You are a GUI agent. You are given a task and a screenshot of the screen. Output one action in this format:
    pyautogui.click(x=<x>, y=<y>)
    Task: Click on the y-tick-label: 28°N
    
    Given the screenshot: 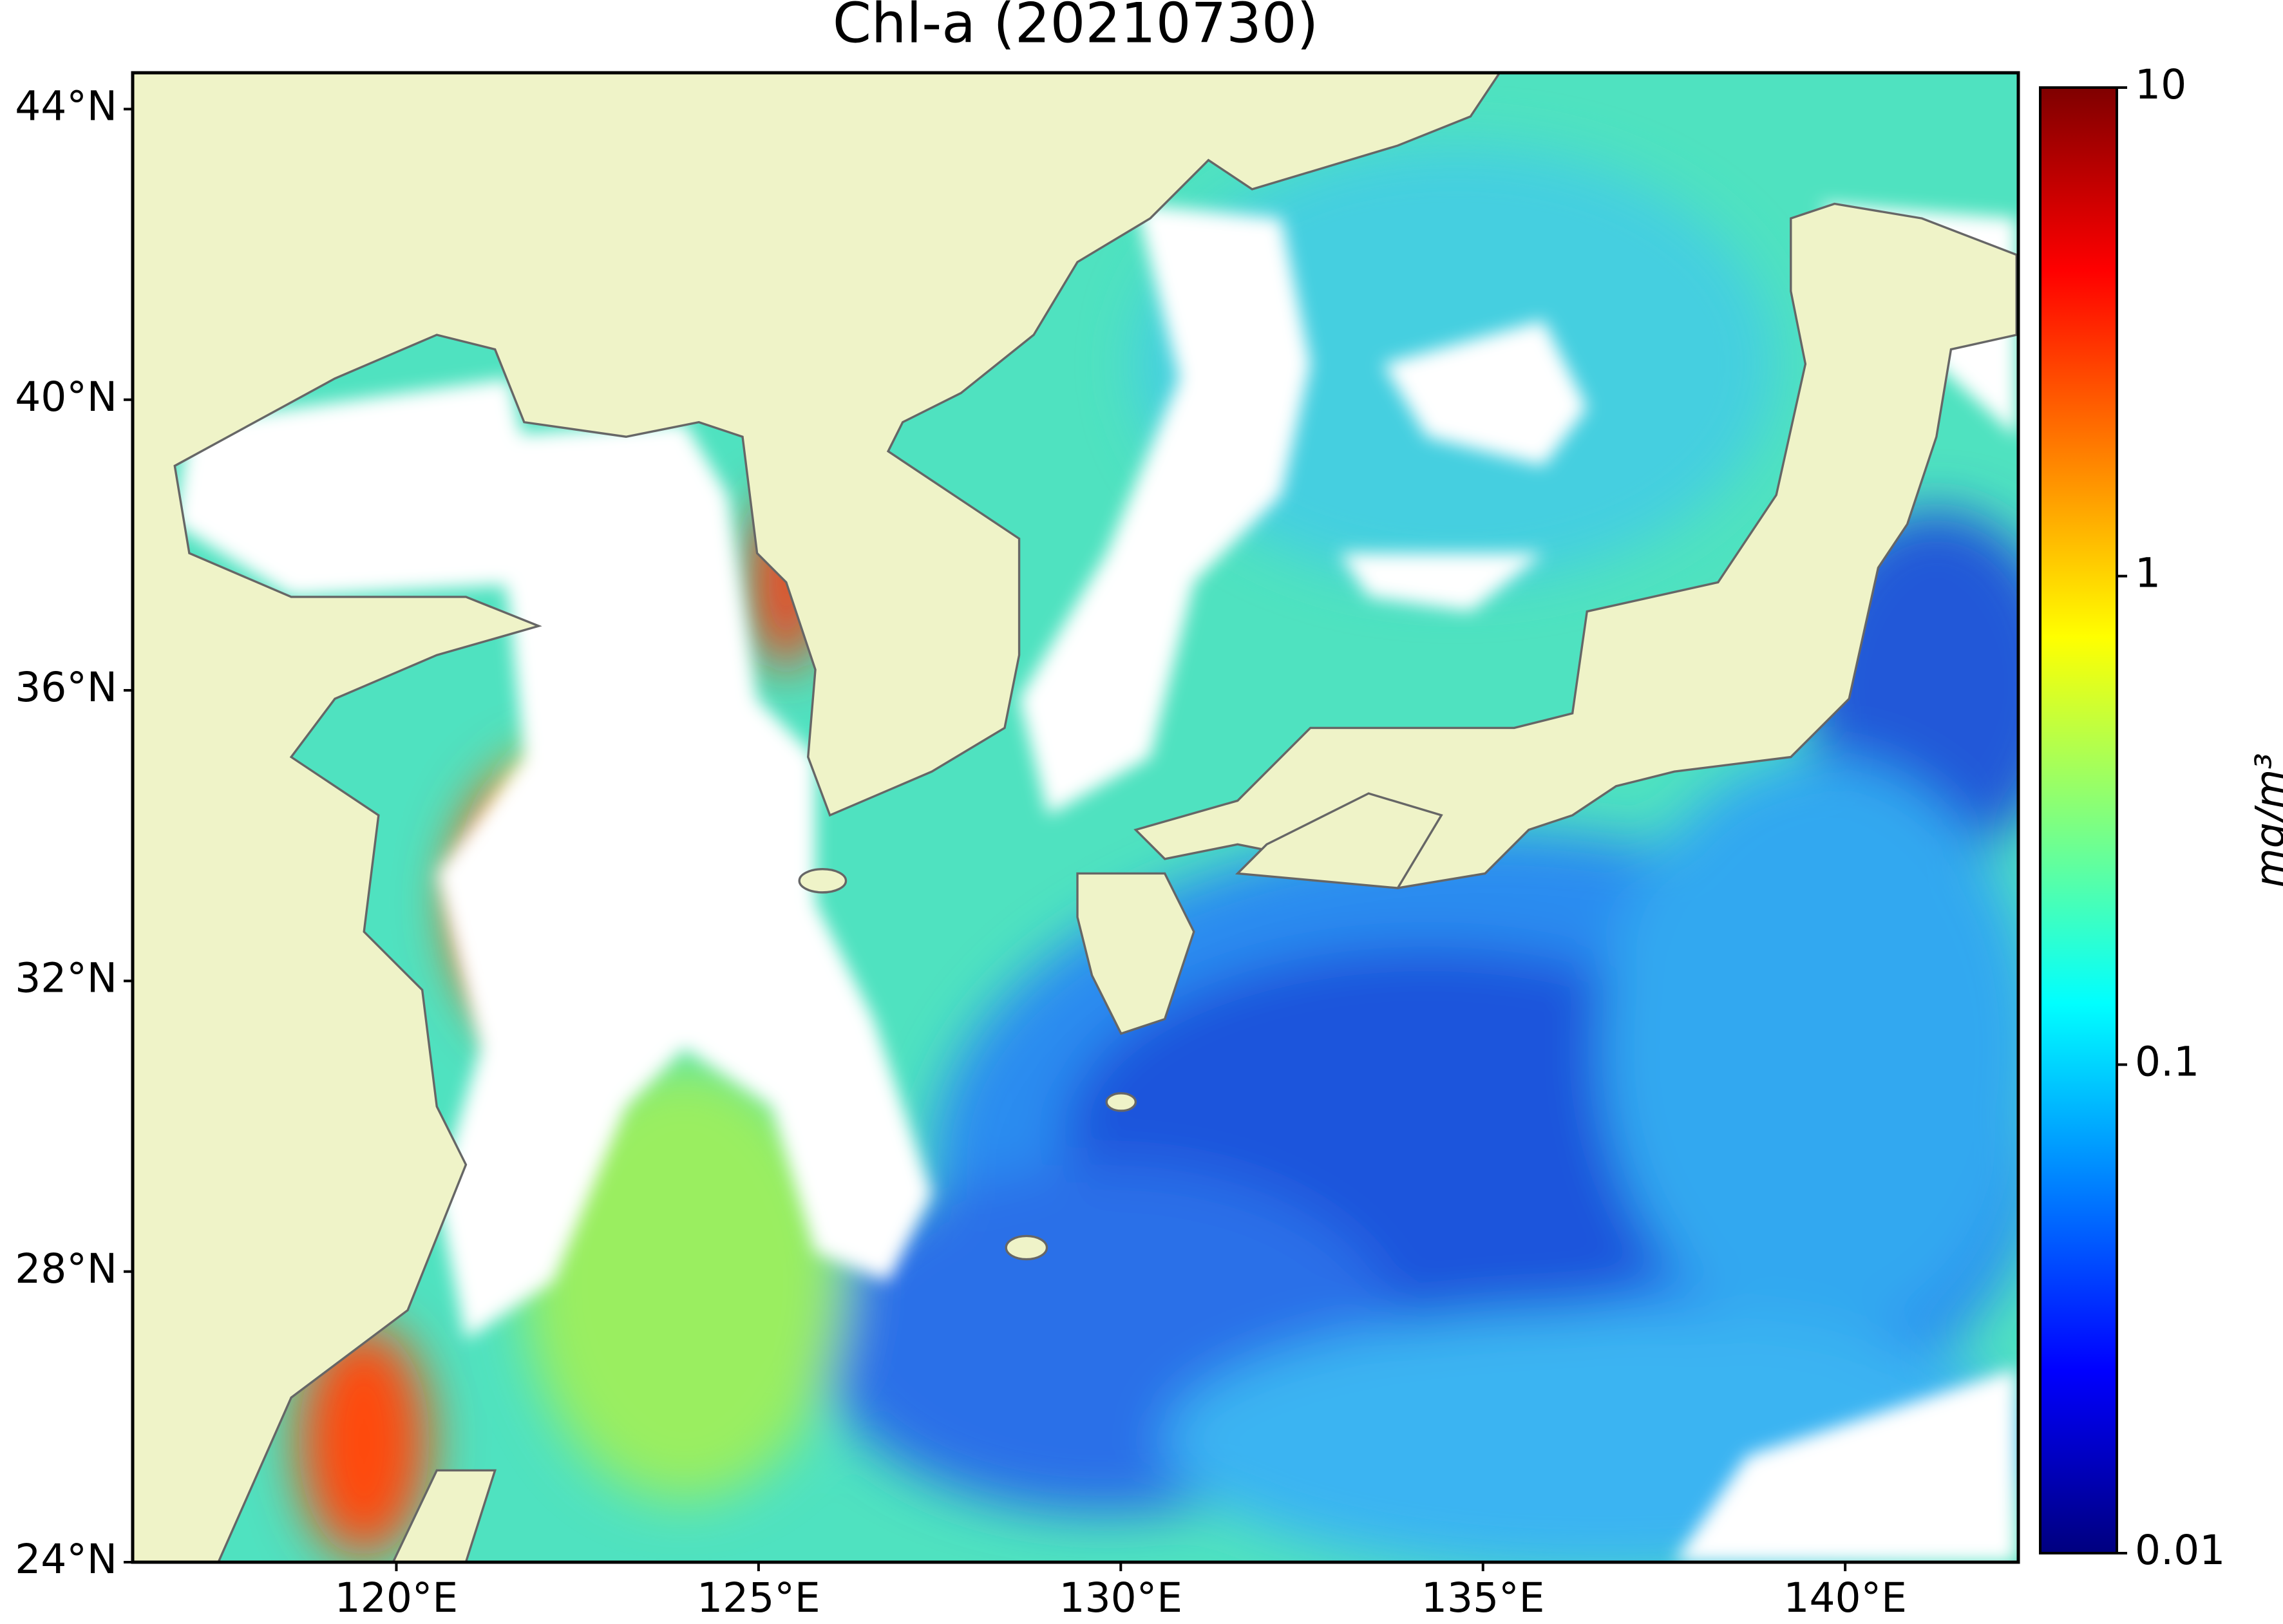 What is the action you would take?
    pyautogui.click(x=66, y=1269)
    